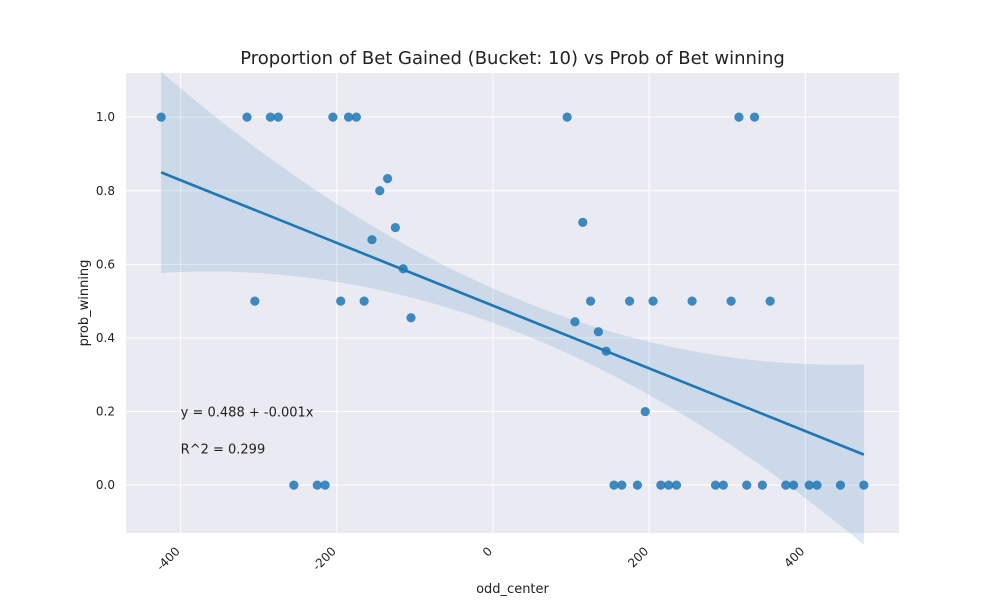 This screenshot has height=600, width=1000. I want to click on x-tick-label: -200, so click(324, 558).